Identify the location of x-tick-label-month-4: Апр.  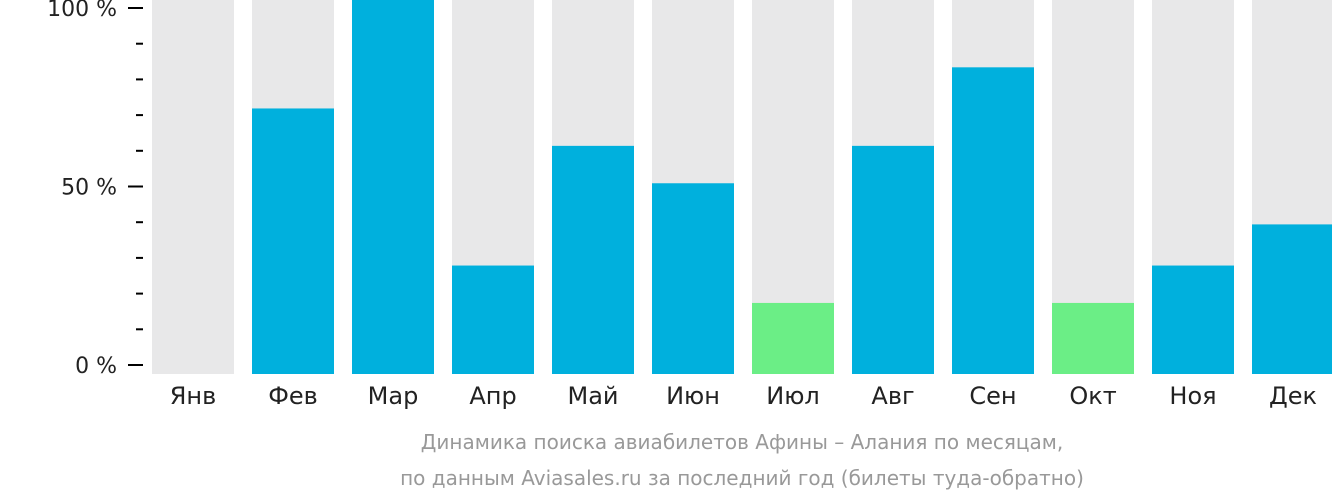
(492, 396).